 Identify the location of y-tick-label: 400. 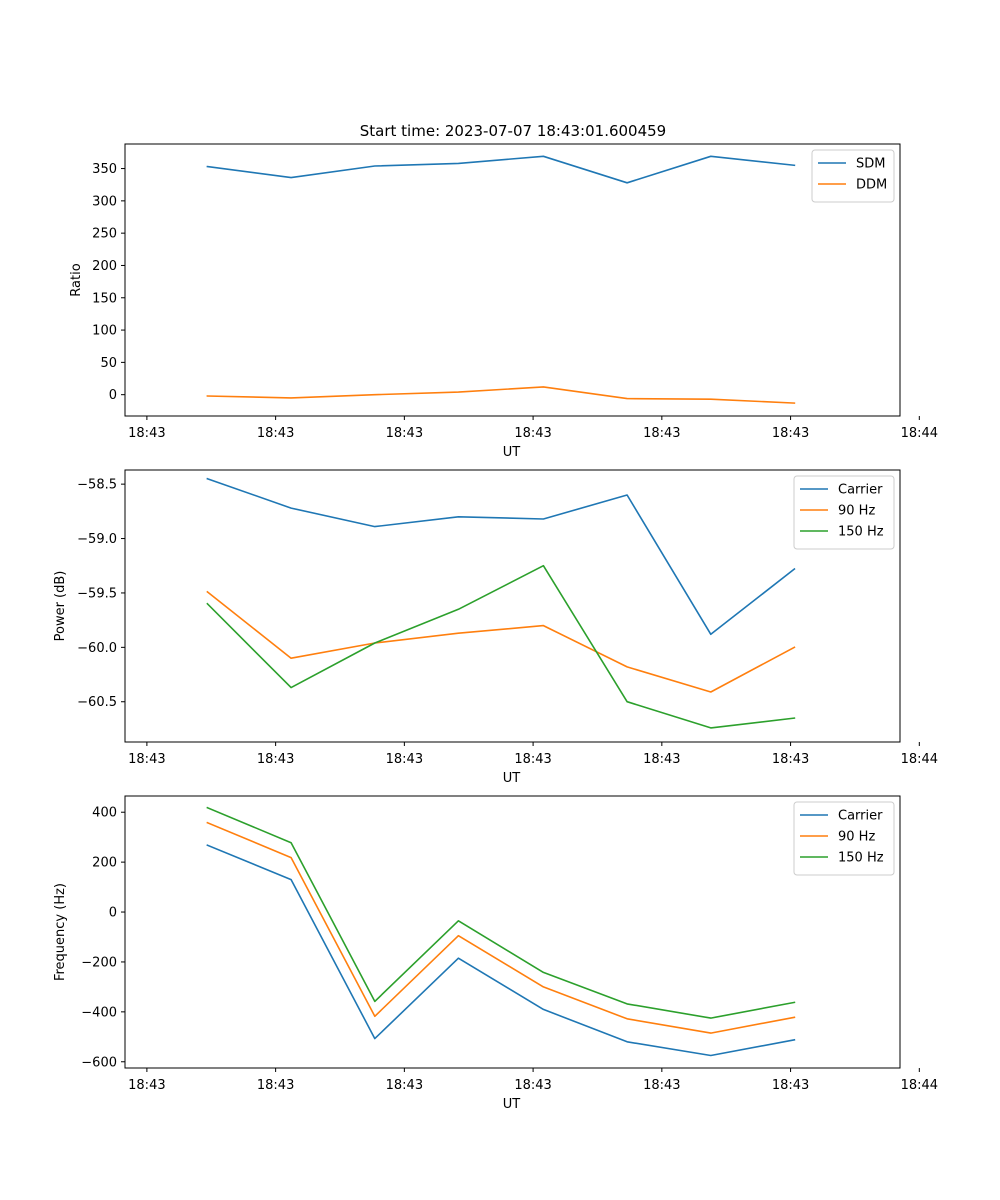
(104, 813).